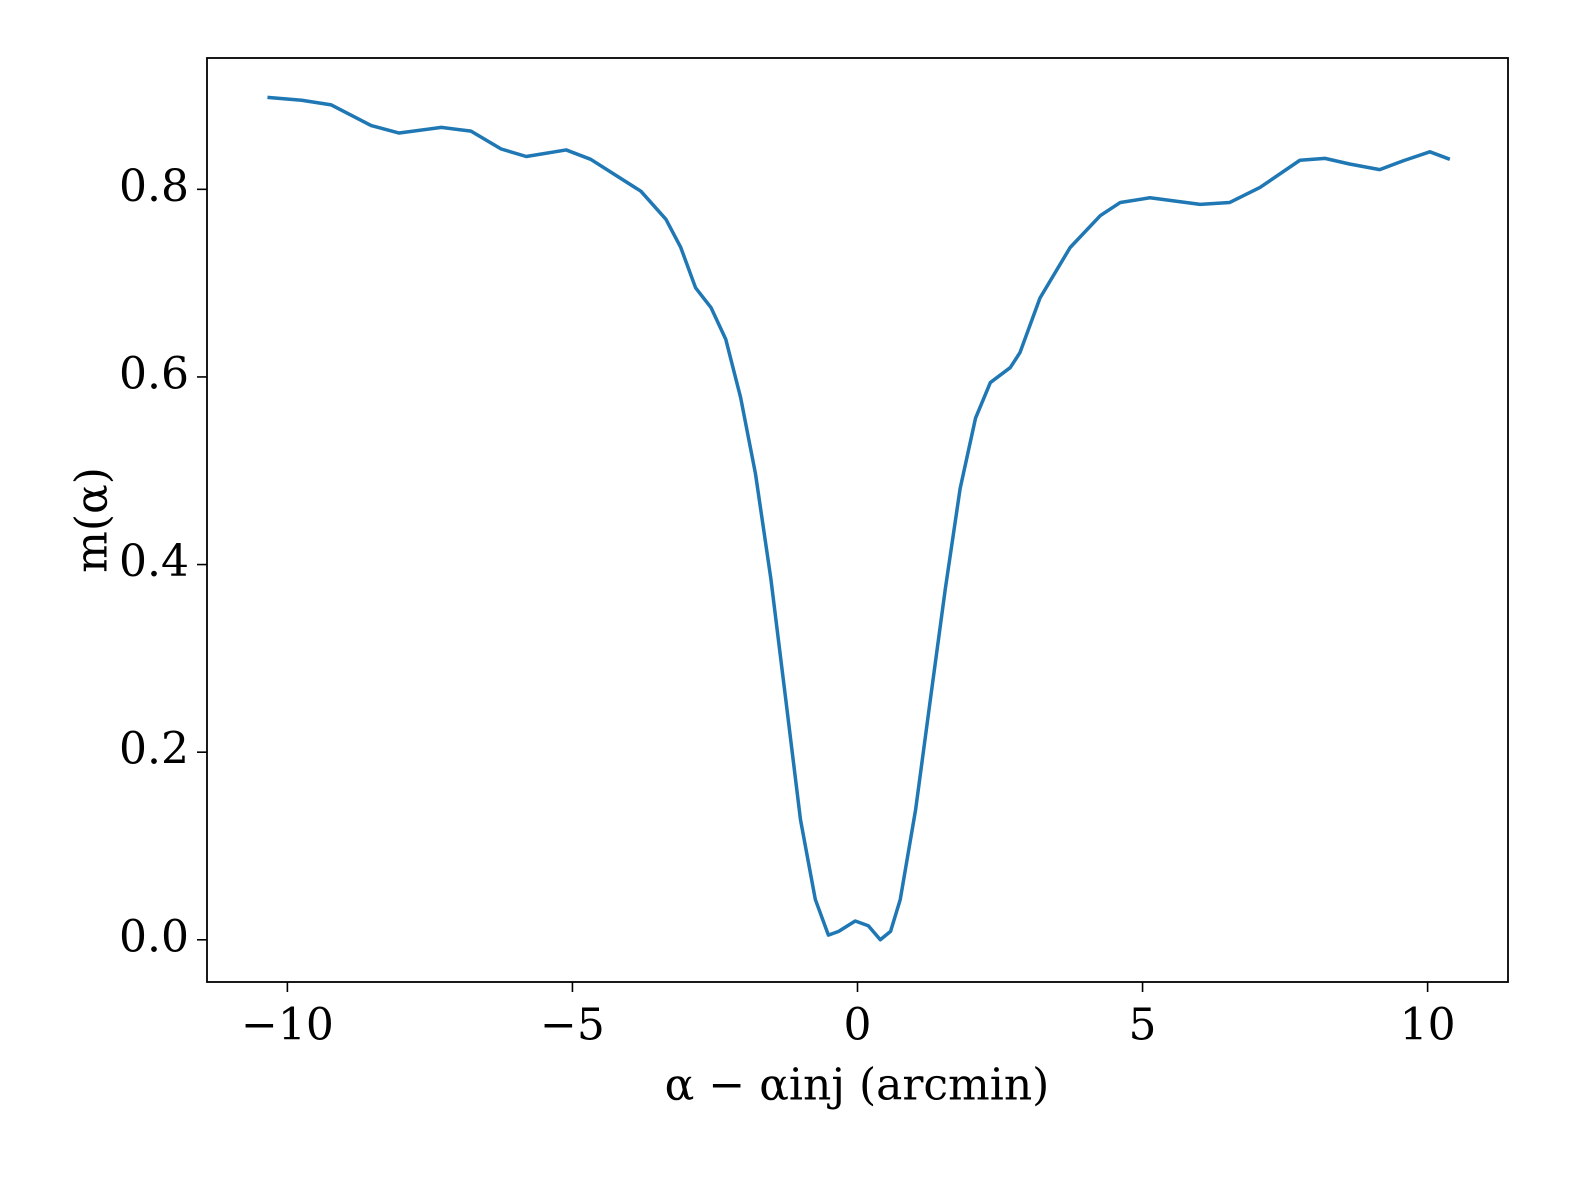 Image resolution: width=1578 pixels, height=1183 pixels. Describe the element at coordinates (857, 1085) in the screenshot. I see `x-axis-label: α − αinj (arcmin)` at that location.